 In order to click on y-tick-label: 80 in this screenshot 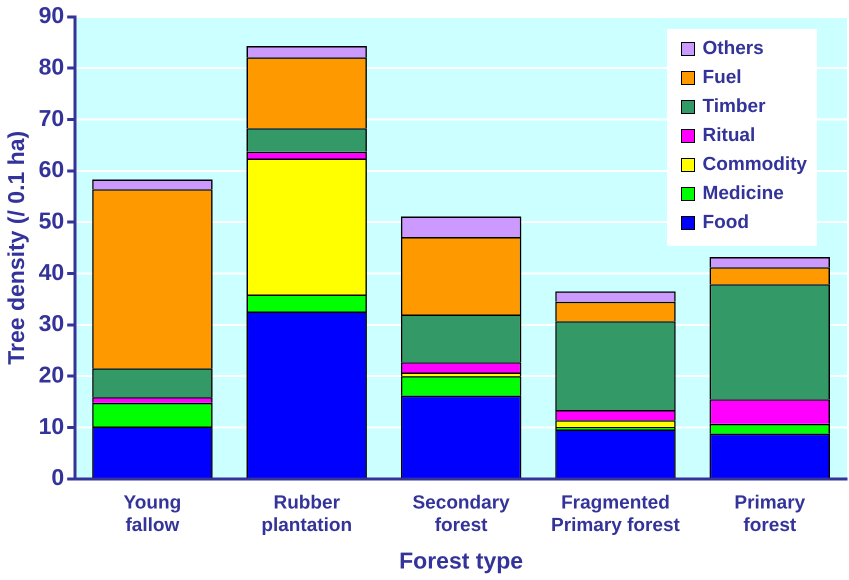, I will do `click(51, 66)`.